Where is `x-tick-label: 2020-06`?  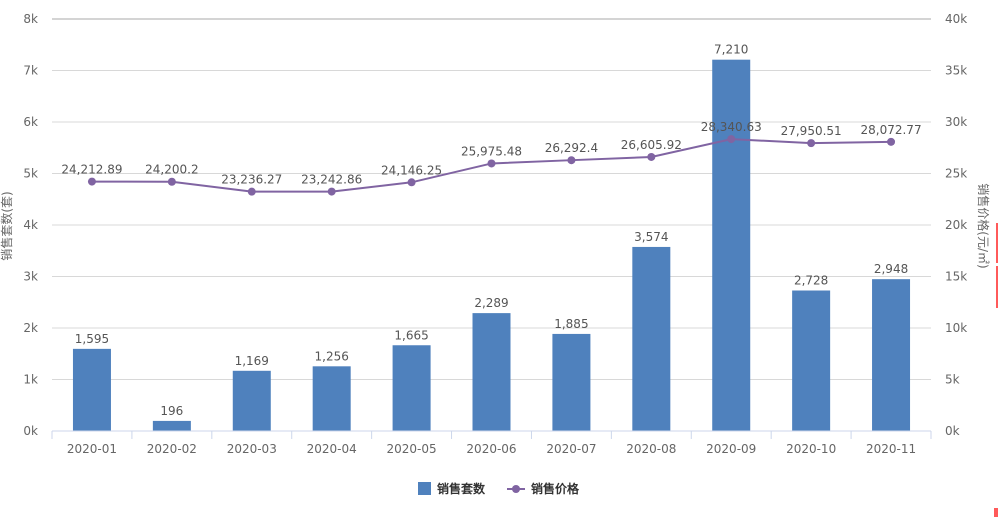
x-tick-label: 2020-06 is located at coordinates (491, 449).